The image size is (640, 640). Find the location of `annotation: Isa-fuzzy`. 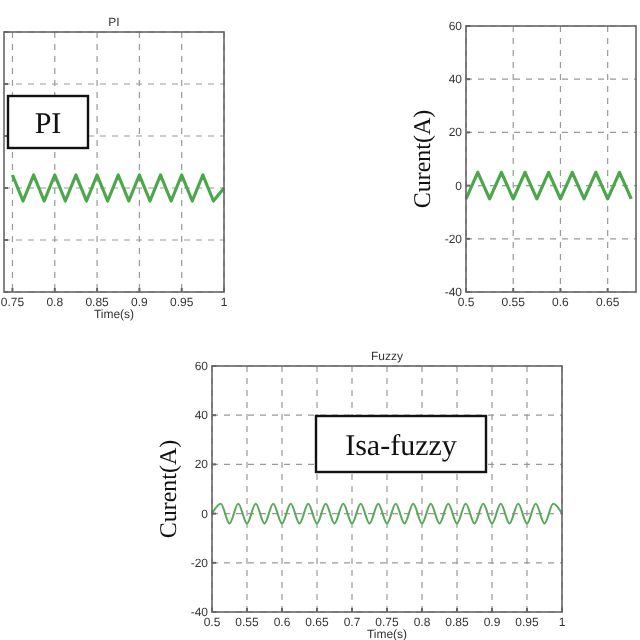

annotation: Isa-fuzzy is located at coordinates (401, 446).